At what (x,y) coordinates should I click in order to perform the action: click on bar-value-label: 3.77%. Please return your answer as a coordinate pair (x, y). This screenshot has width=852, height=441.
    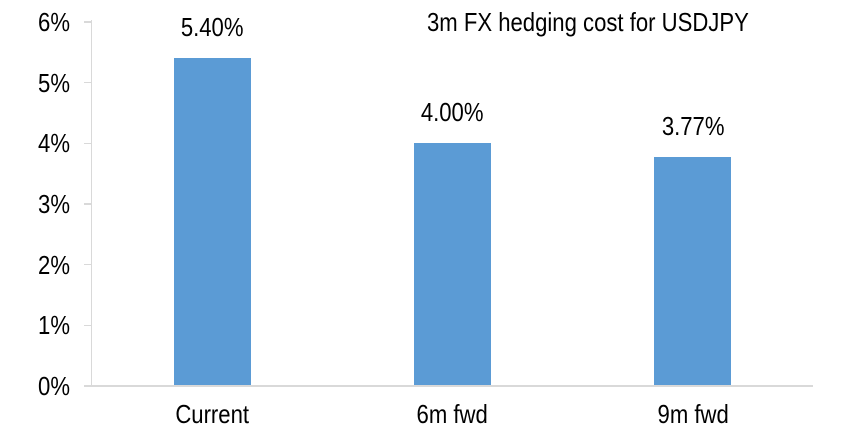
    Looking at the image, I should click on (693, 126).